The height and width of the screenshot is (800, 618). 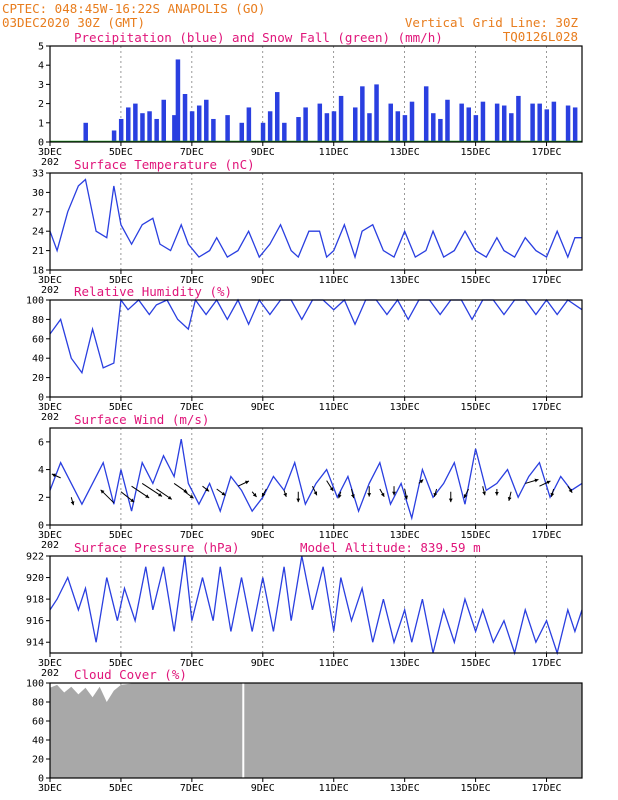 What do you see at coordinates (38, 174) in the screenshot?
I see `y-tick-label: 33` at bounding box center [38, 174].